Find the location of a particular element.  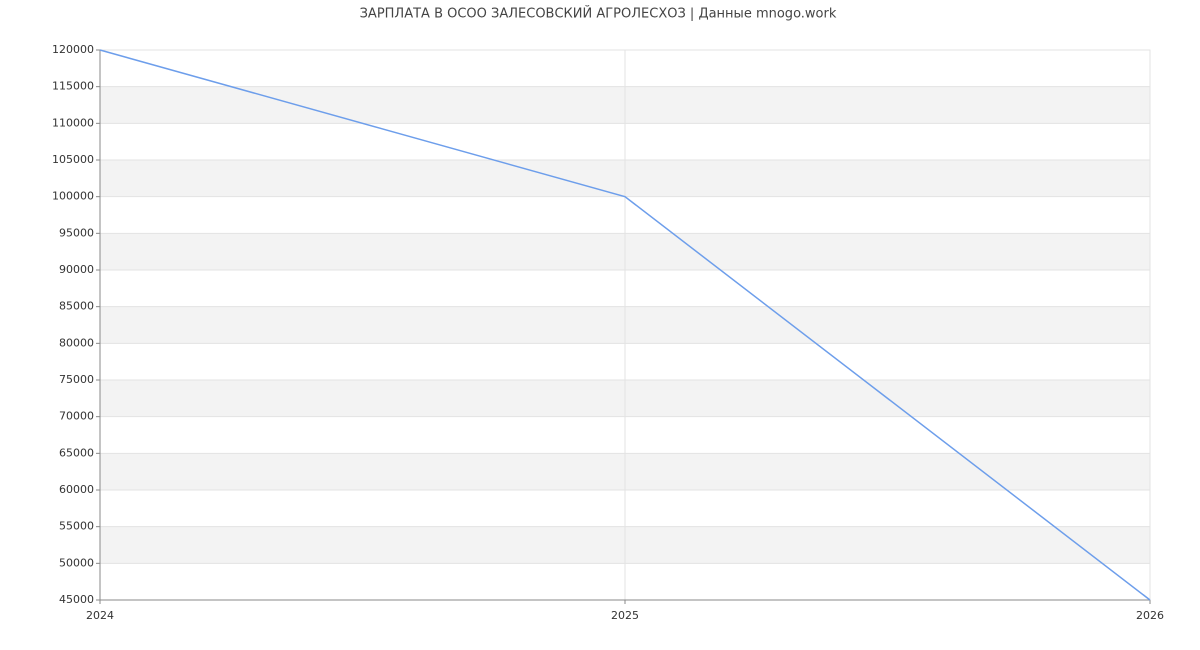

x-tick-label: 2024 is located at coordinates (100, 615).